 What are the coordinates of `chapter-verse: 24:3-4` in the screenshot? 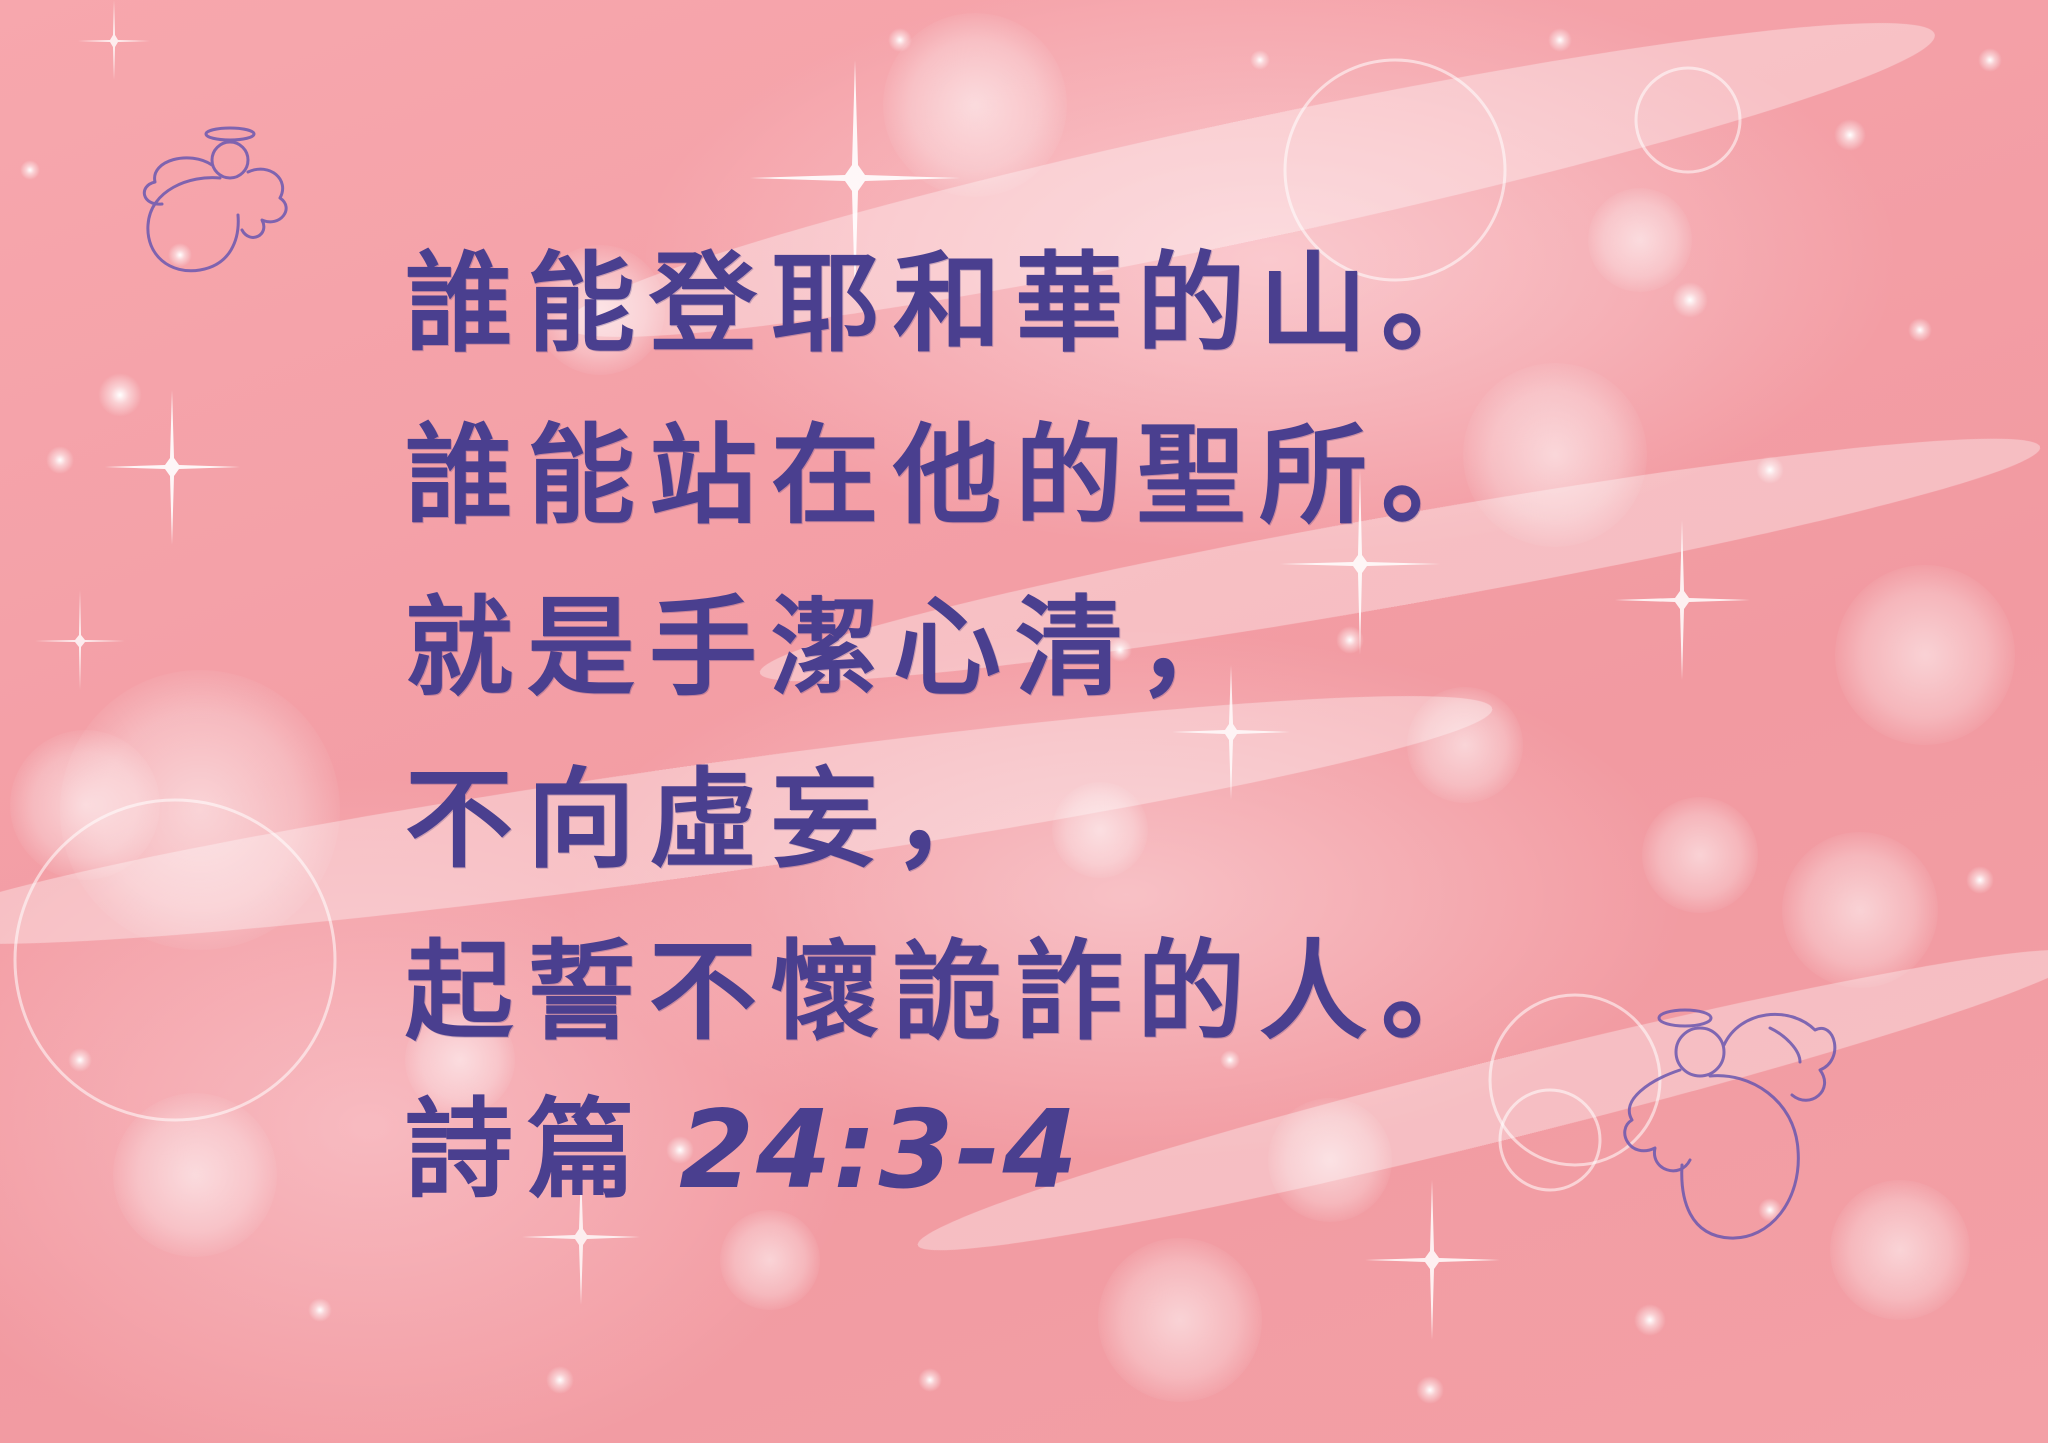 It's located at (879, 1150).